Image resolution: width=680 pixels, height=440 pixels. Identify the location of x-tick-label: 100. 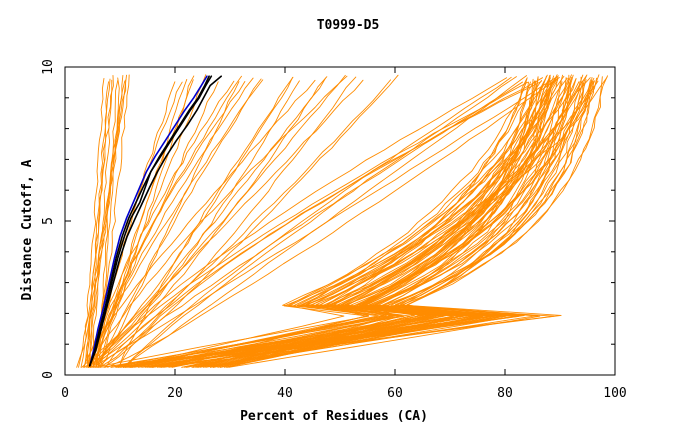
(614, 393).